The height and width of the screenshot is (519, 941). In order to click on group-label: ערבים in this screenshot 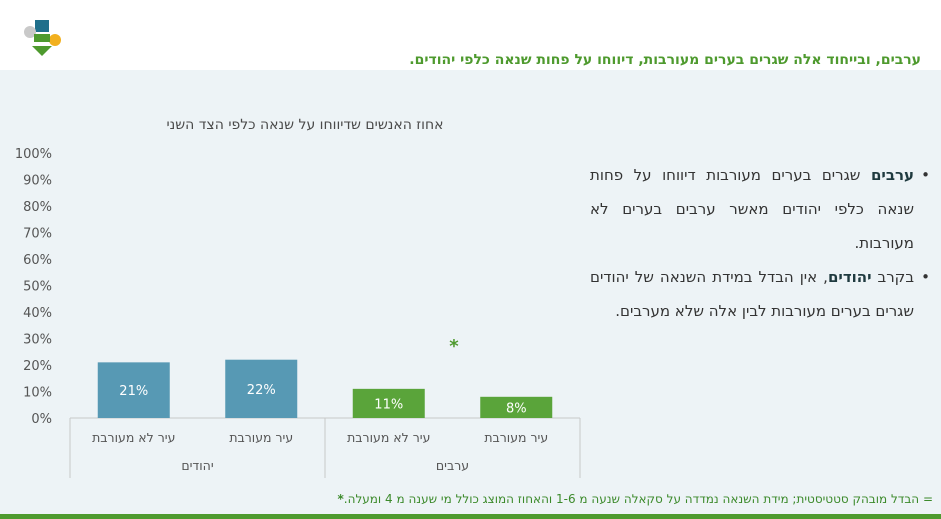, I will do `click(452, 465)`.